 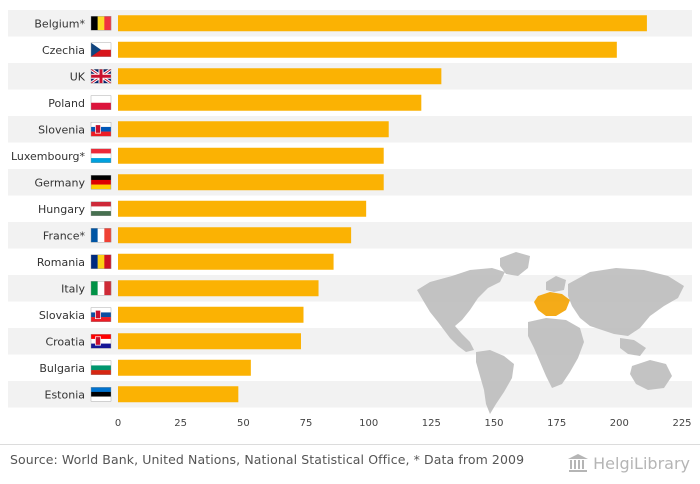 What do you see at coordinates (64, 235) in the screenshot?
I see `category-label: France*` at bounding box center [64, 235].